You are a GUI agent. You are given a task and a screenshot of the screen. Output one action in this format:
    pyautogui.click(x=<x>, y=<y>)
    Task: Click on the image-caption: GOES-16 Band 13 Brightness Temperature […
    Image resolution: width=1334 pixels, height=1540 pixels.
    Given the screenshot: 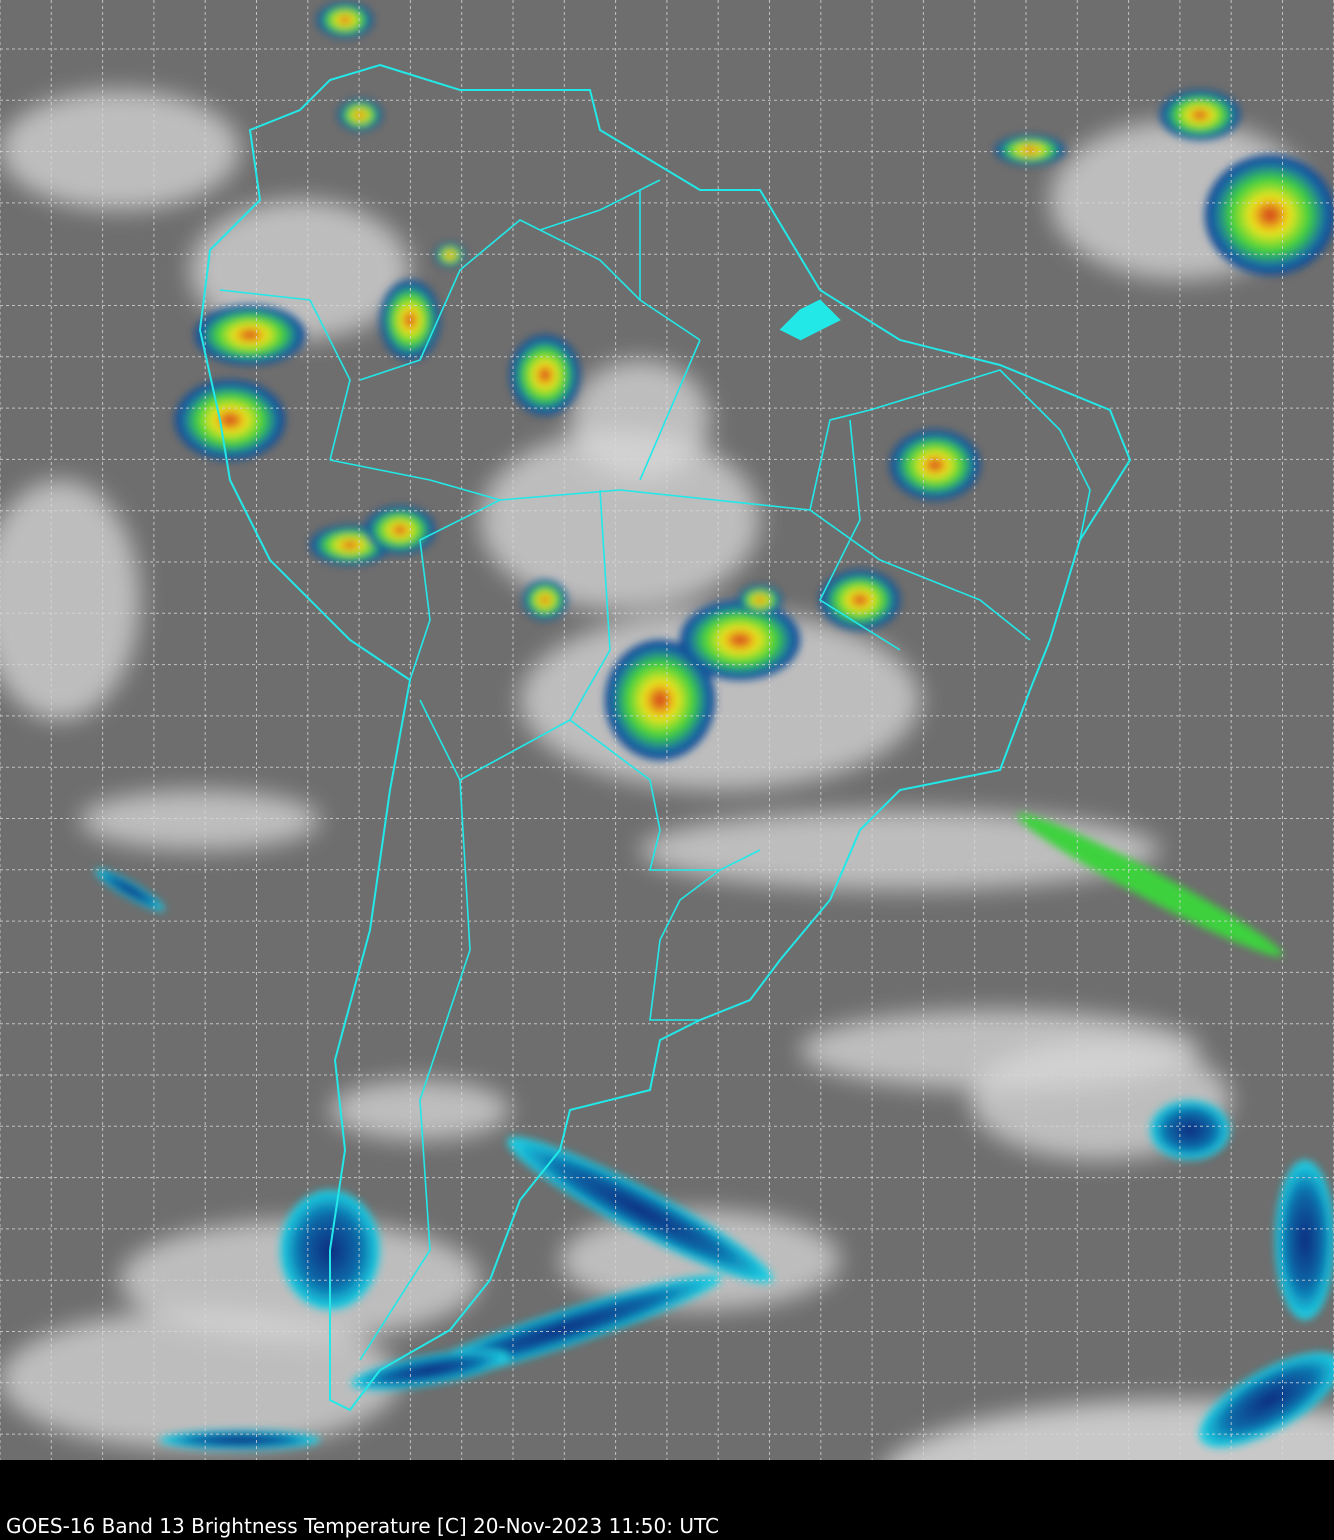 What is the action you would take?
    pyautogui.click(x=362, y=1526)
    